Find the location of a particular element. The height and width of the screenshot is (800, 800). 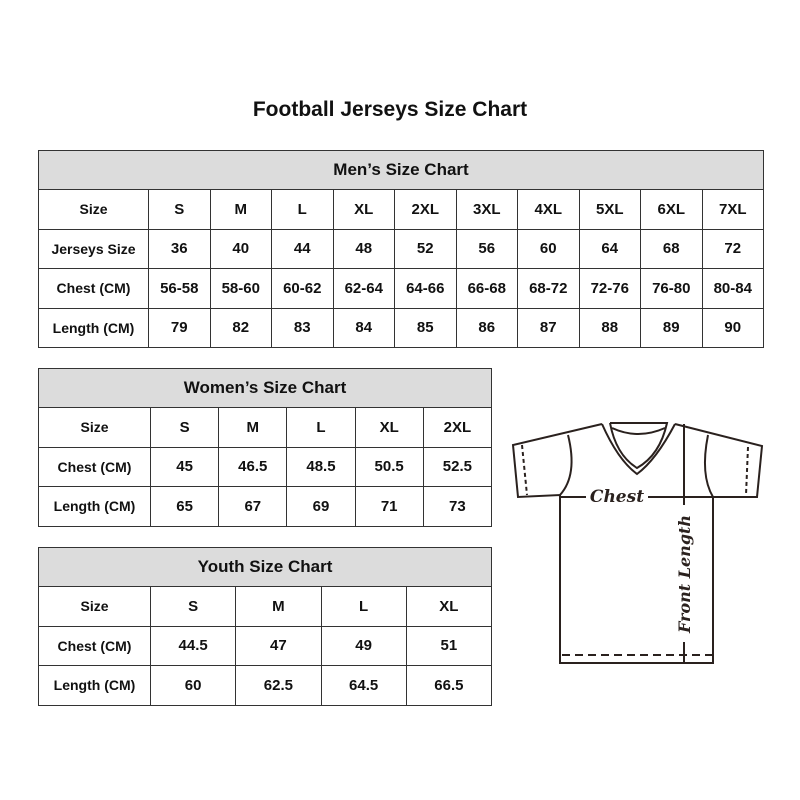

table-cell: 7XL is located at coordinates (732, 209).